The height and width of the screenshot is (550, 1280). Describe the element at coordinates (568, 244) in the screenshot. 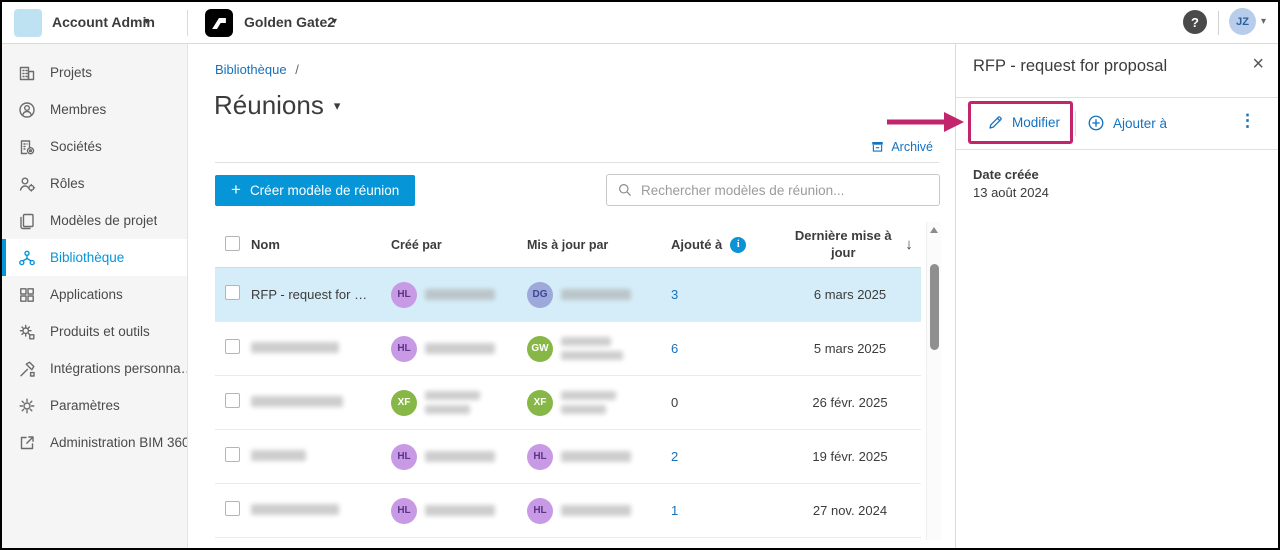

I see `column-header-mis-a-jour-par: Mis à jour par` at that location.